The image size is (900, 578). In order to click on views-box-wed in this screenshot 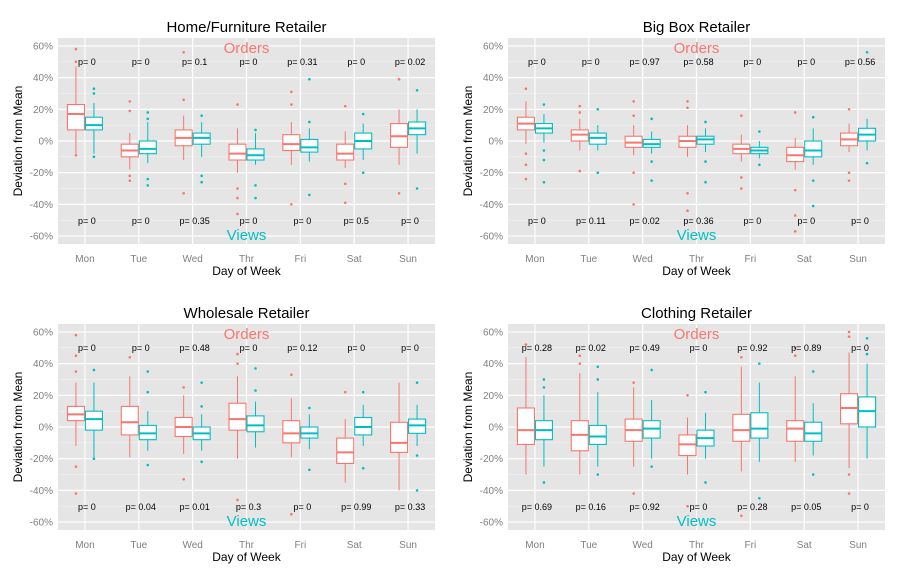, I will do `click(651, 418)`.